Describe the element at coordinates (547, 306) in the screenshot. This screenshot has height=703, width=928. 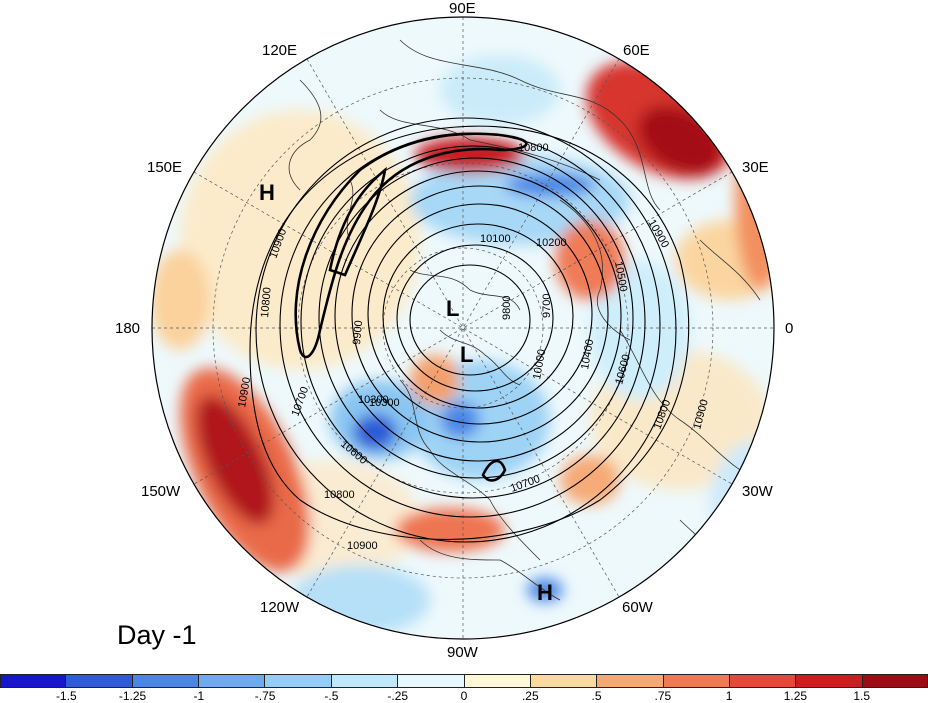
I see `contour-label: 9700` at that location.